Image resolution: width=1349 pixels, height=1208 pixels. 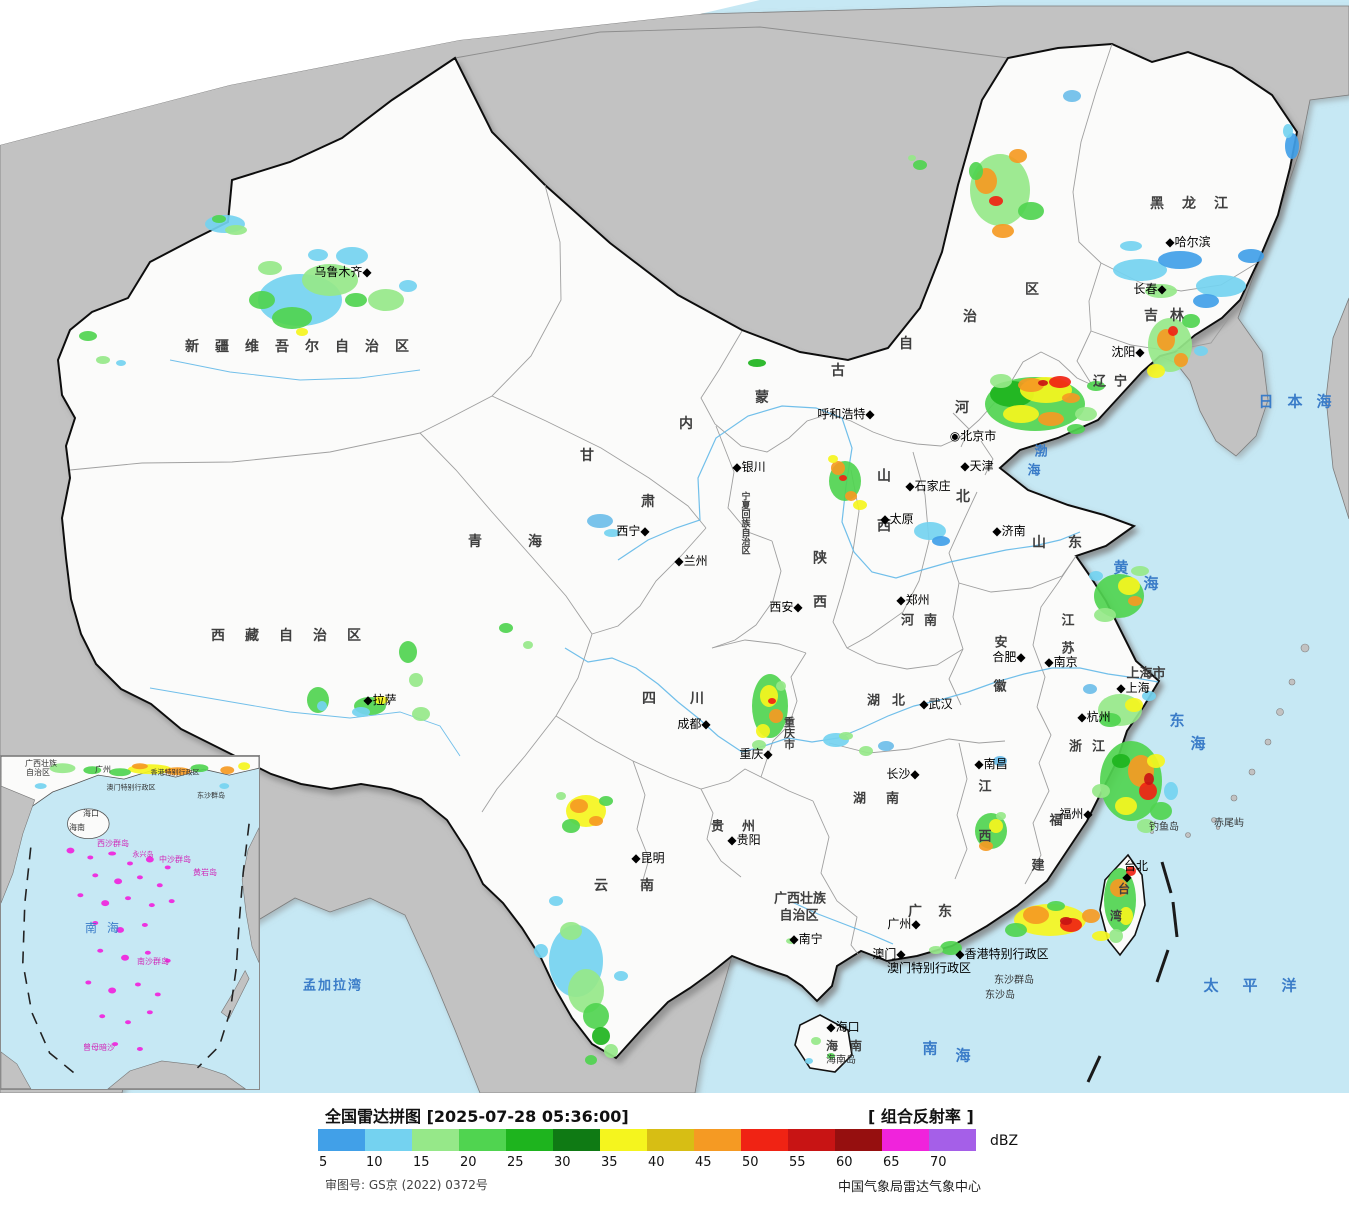 I want to click on province-label: 肃, so click(x=648, y=502).